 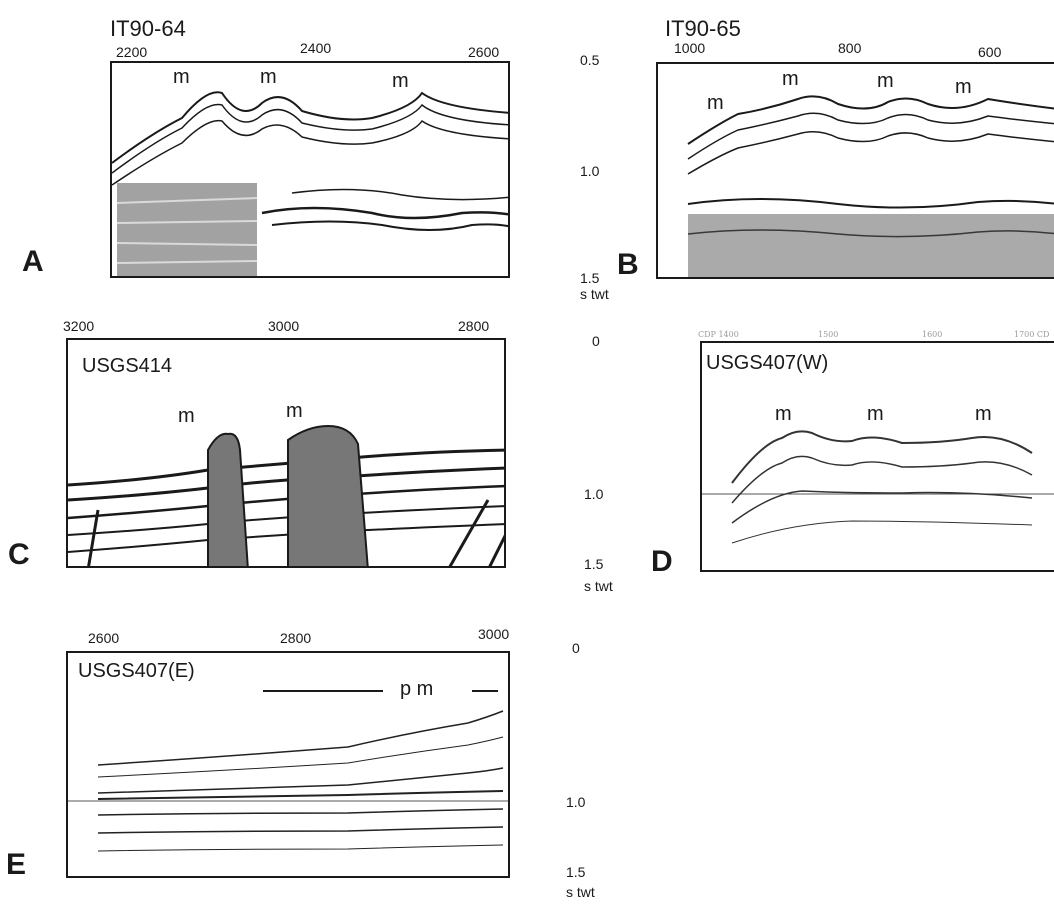 I want to click on seismic-image-d, so click(x=878, y=487).